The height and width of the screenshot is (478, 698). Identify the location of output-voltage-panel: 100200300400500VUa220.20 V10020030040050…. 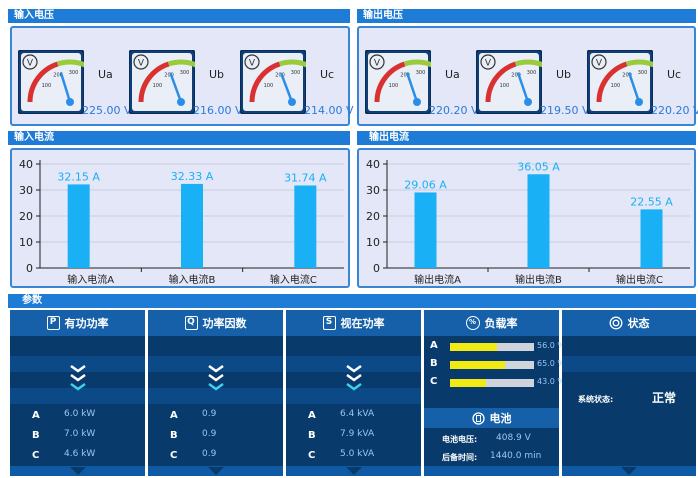
(527, 76).